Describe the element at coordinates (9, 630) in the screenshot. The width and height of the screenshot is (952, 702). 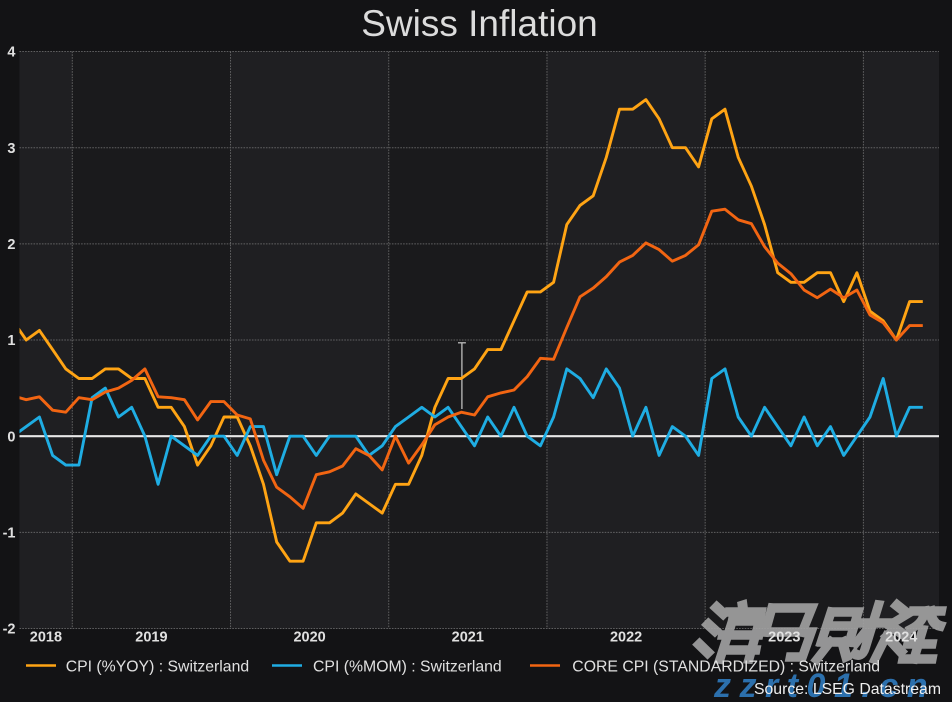
I see `svg-text: -2` at that location.